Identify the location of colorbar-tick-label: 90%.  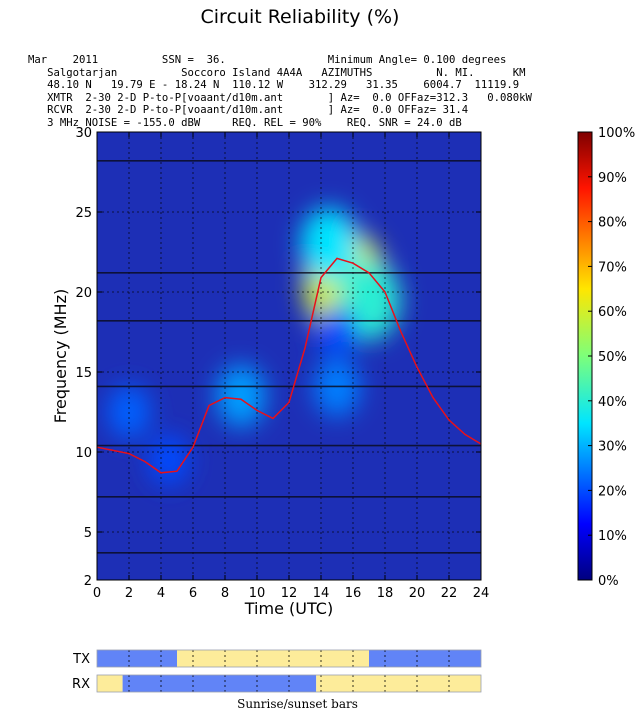
(612, 178).